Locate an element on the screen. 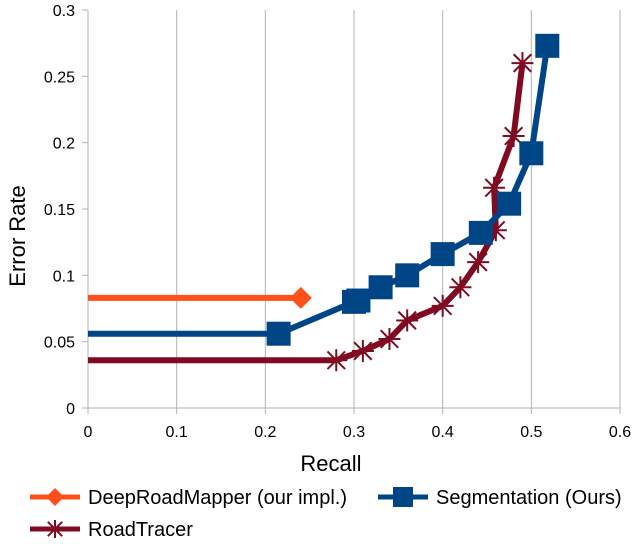 Image resolution: width=635 pixels, height=544 pixels. y-tick-label: 0.1 is located at coordinates (64, 276).